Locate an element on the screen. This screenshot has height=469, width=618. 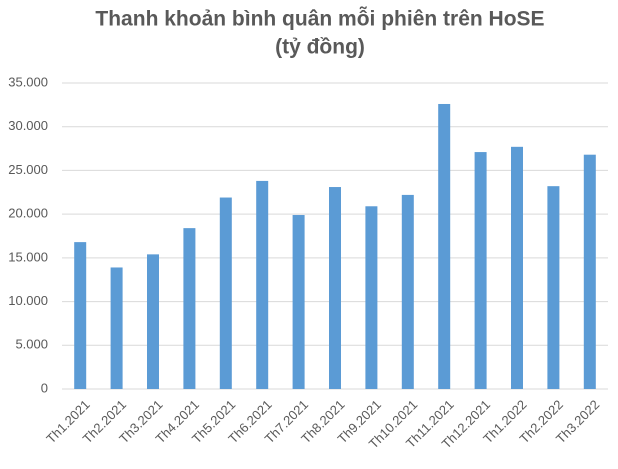
y-tick-label: 35.000 is located at coordinates (28, 81).